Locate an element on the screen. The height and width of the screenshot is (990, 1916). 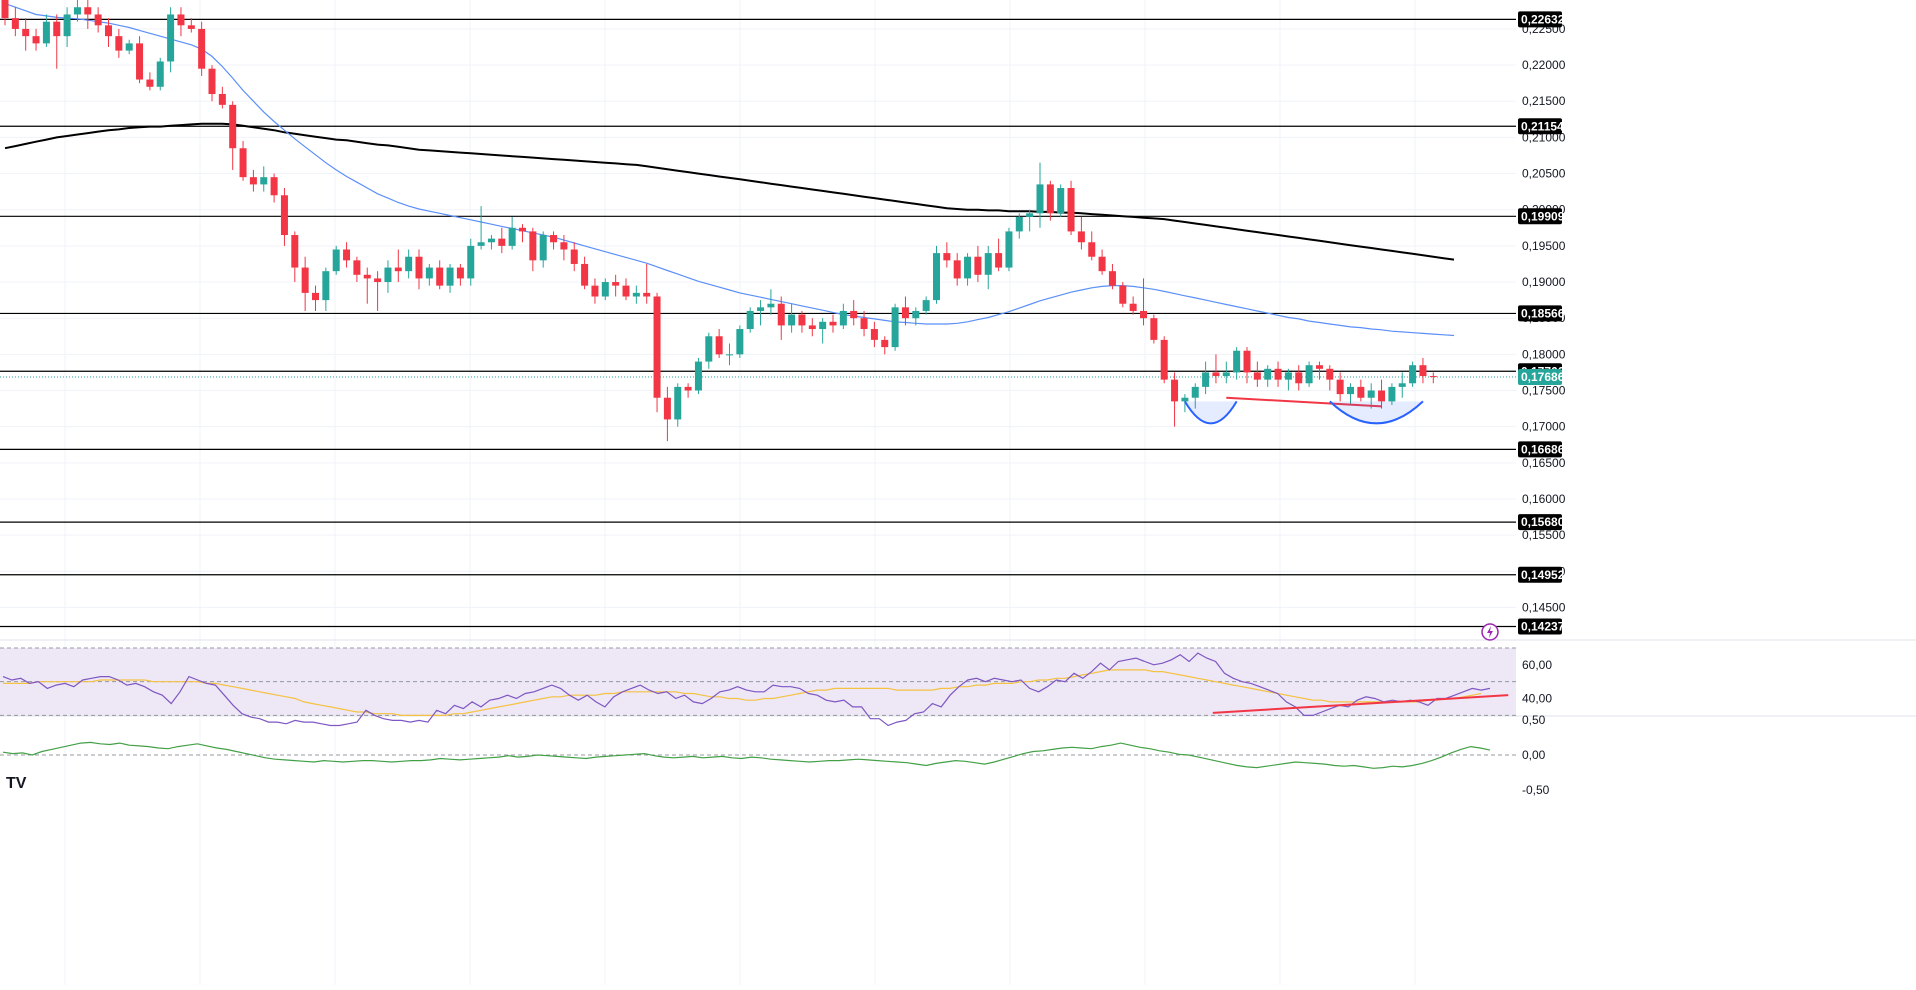
level-price-label: 0,22632 is located at coordinates (1543, 19).